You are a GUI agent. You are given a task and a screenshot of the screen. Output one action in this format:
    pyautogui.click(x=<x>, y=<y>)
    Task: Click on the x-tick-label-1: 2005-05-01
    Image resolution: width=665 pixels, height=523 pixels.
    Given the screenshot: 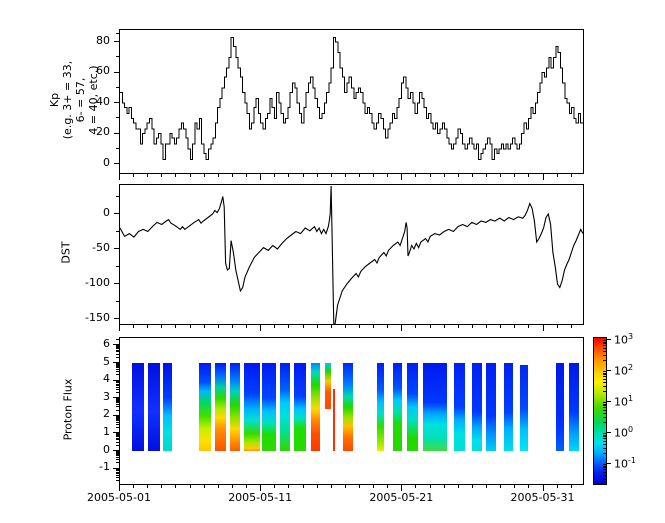 What is the action you would take?
    pyautogui.click(x=119, y=497)
    